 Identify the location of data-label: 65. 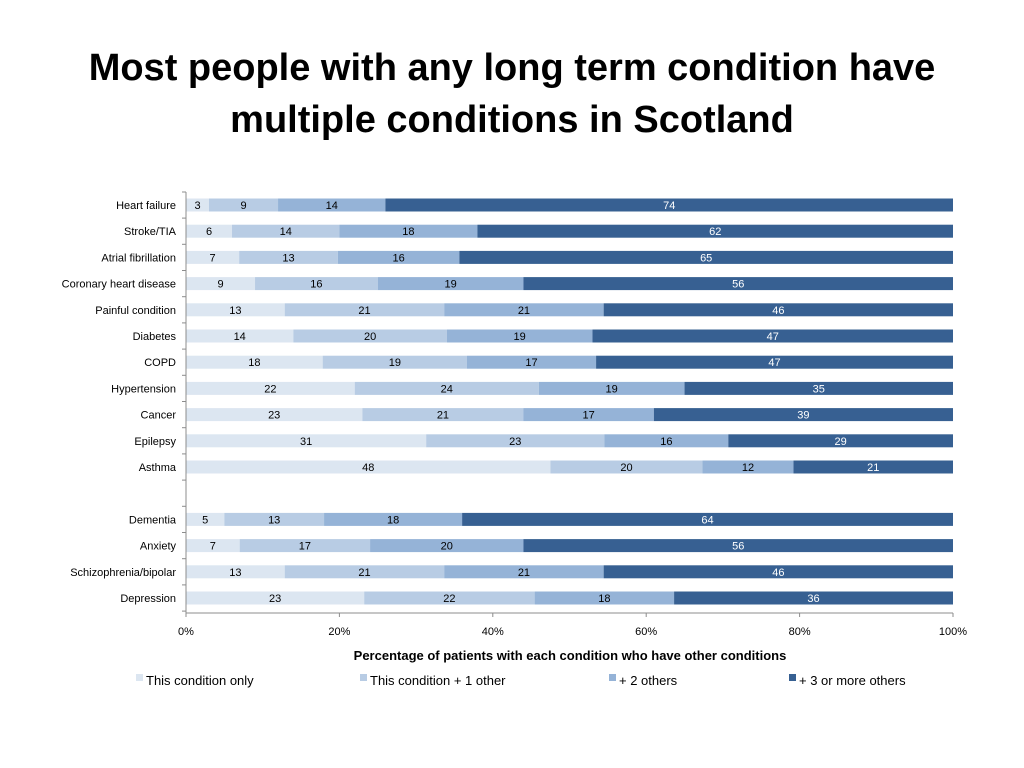
(706, 258).